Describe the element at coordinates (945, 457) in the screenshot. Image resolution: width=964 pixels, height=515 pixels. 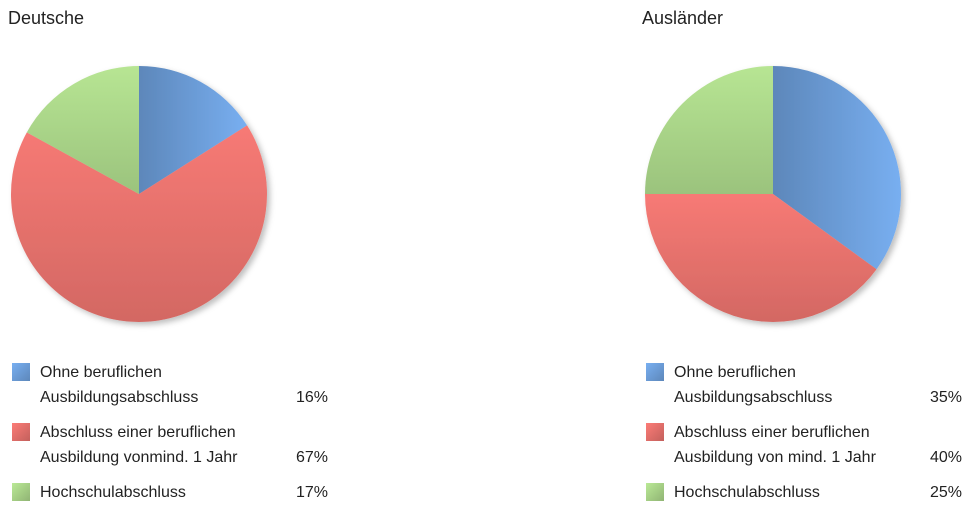
I see `value-label: 40%` at that location.